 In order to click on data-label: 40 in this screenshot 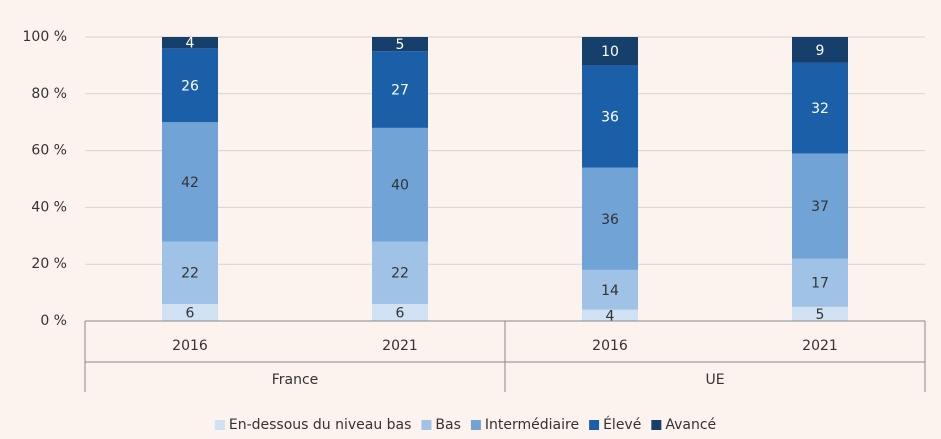, I will do `click(400, 186)`.